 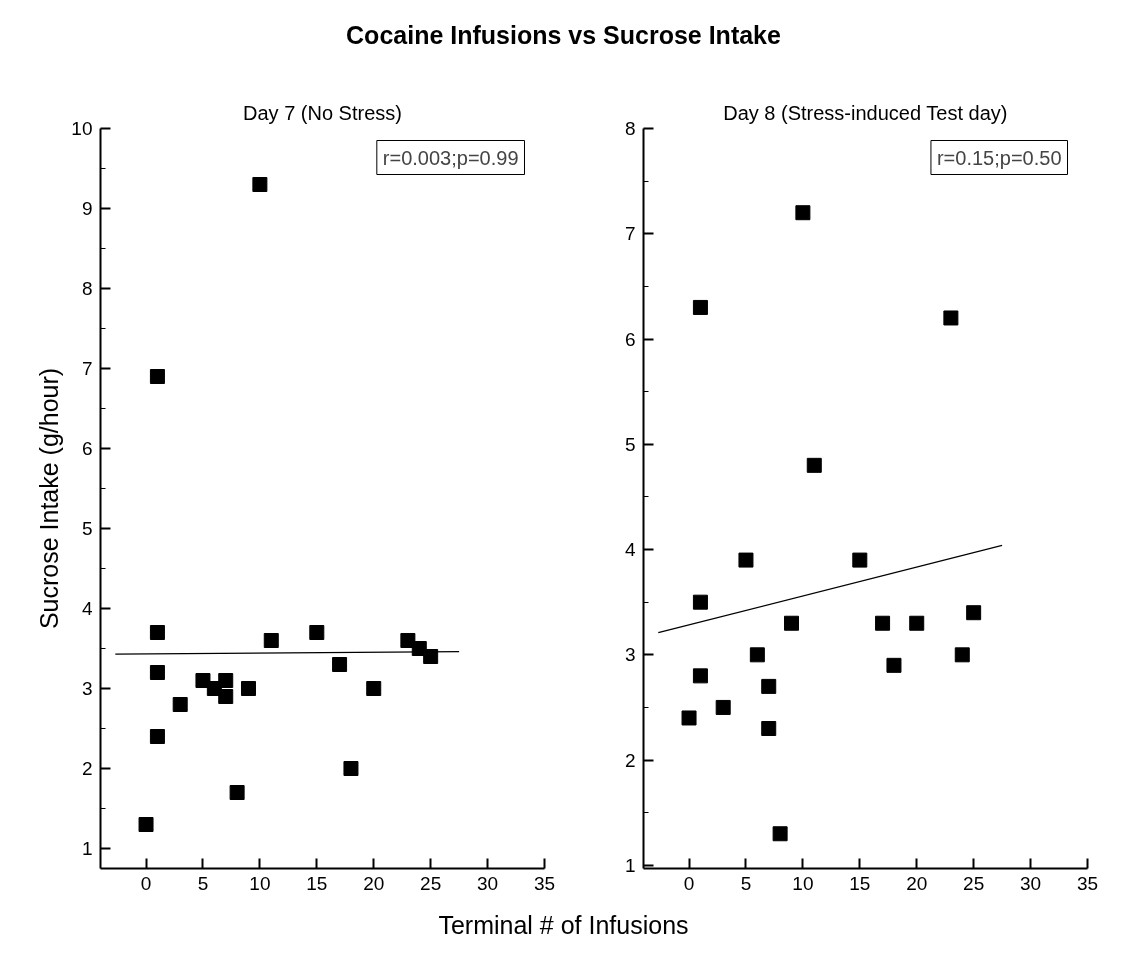 I want to click on annotation: r=0.15;p=0.50, so click(x=999, y=157).